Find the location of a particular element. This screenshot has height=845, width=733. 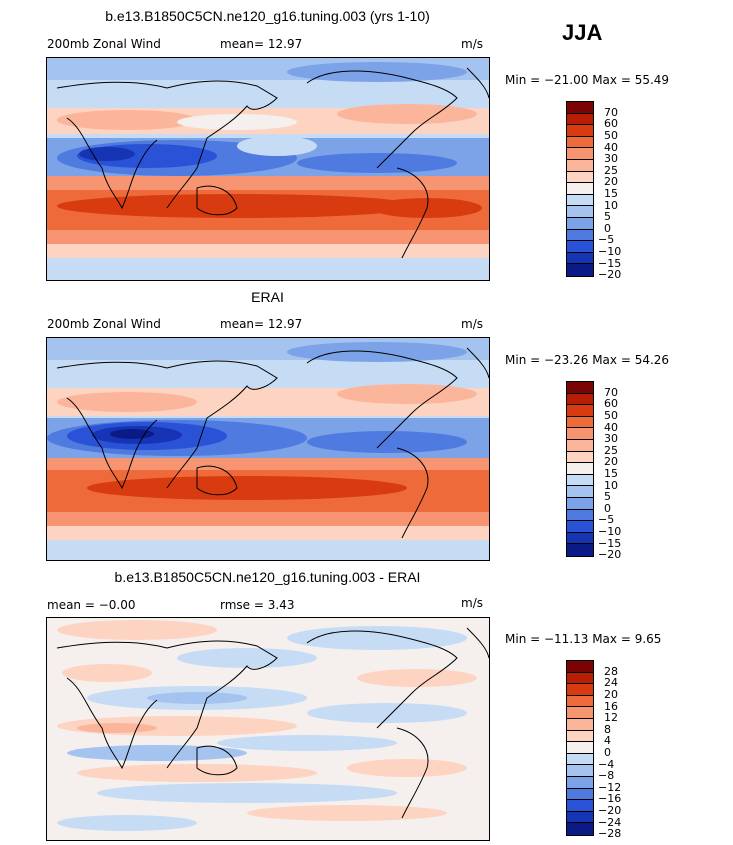

panel2-title: ERAI is located at coordinates (267, 297).